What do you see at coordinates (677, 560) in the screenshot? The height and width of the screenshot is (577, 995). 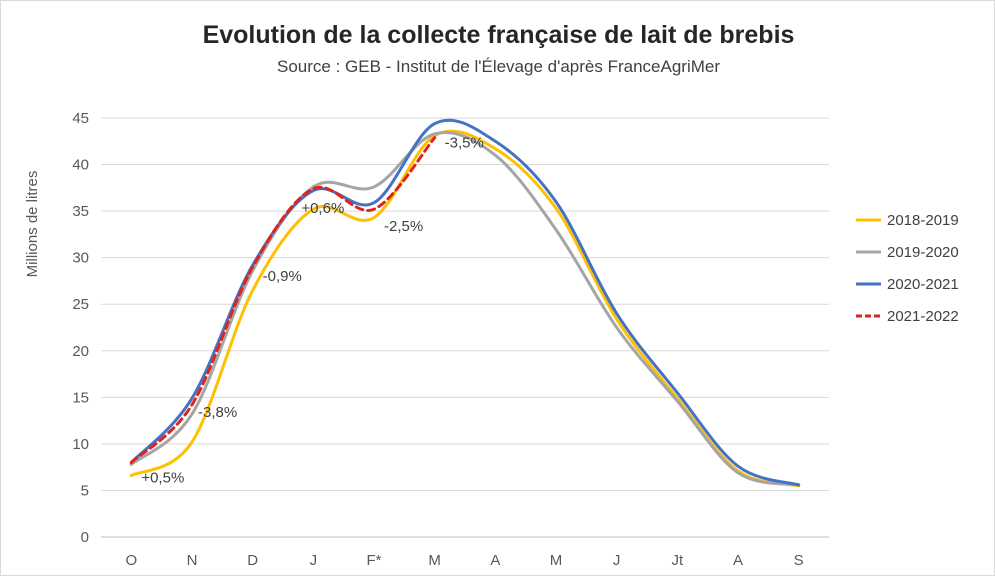 I see `x-tick-label: Jt` at bounding box center [677, 560].